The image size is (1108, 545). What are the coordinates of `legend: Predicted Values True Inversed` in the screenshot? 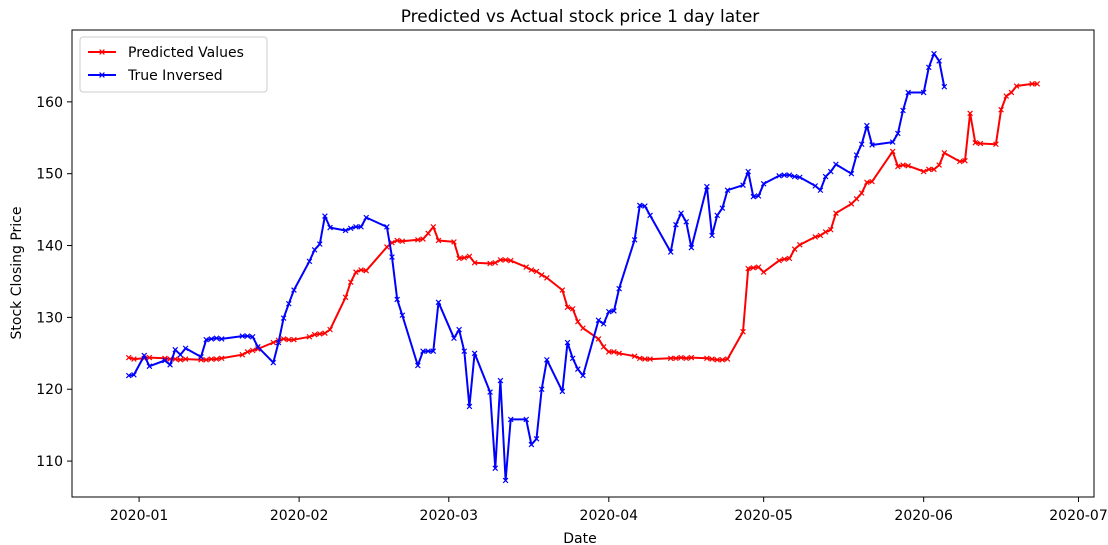 It's located at (173, 64).